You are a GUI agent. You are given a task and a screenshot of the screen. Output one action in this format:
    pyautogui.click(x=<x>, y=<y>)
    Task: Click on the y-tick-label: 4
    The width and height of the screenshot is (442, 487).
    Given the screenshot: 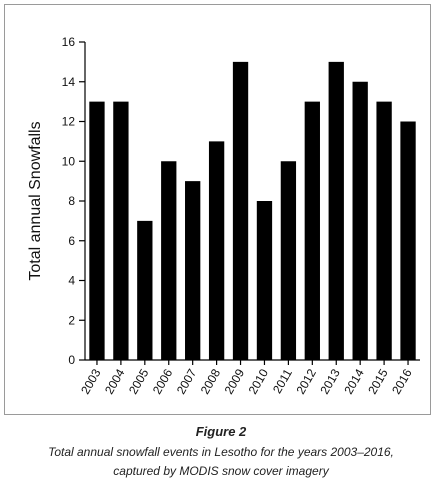 What is the action you would take?
    pyautogui.click(x=71, y=281)
    